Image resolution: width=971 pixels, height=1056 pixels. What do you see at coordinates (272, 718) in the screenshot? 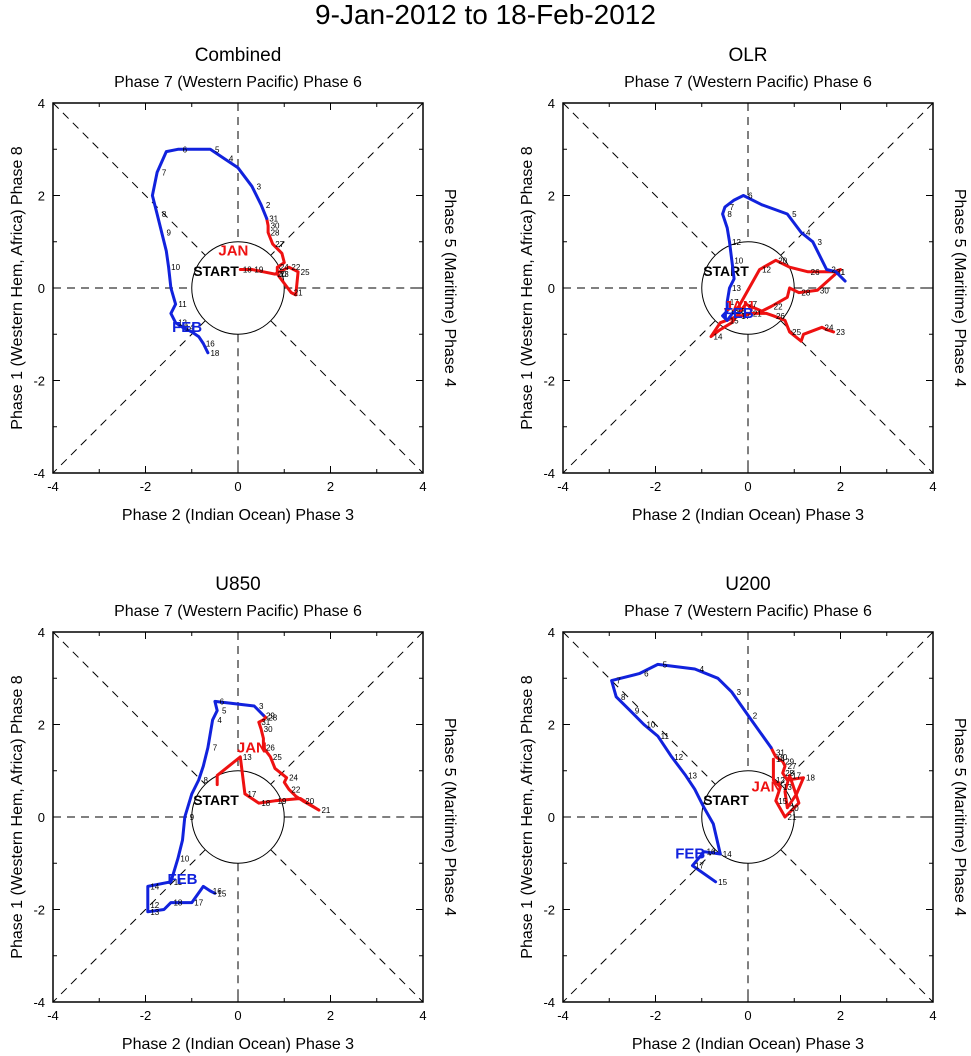
I see `day-label: 28` at bounding box center [272, 718].